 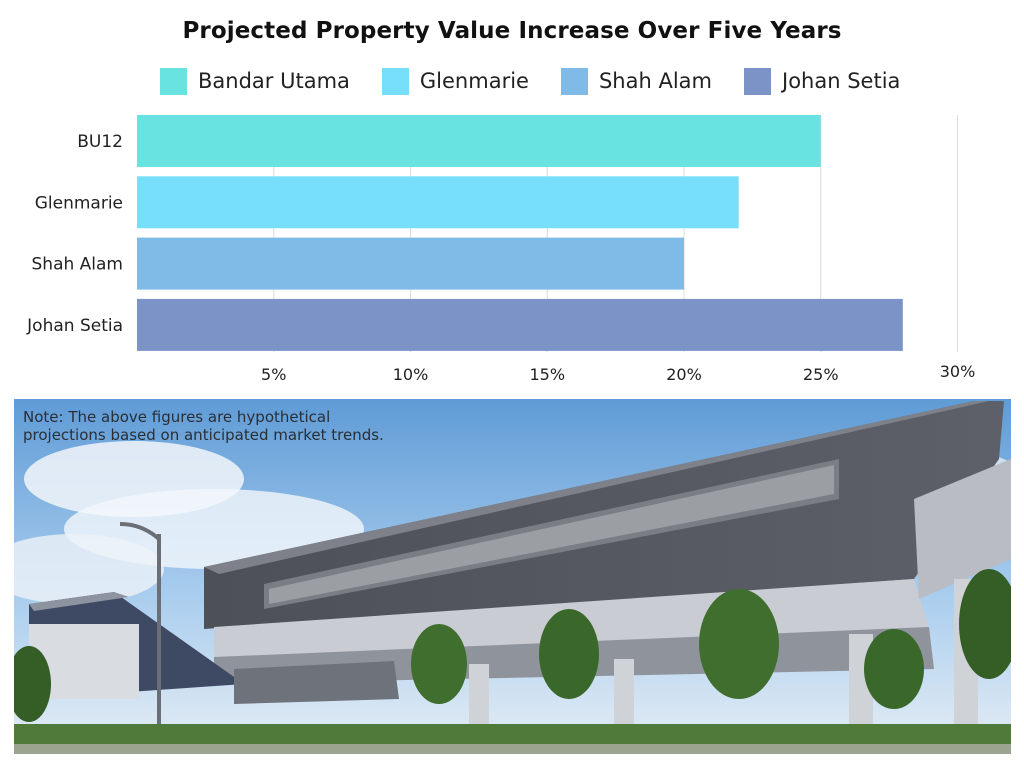 I want to click on tick-label: 5%, so click(x=273, y=374).